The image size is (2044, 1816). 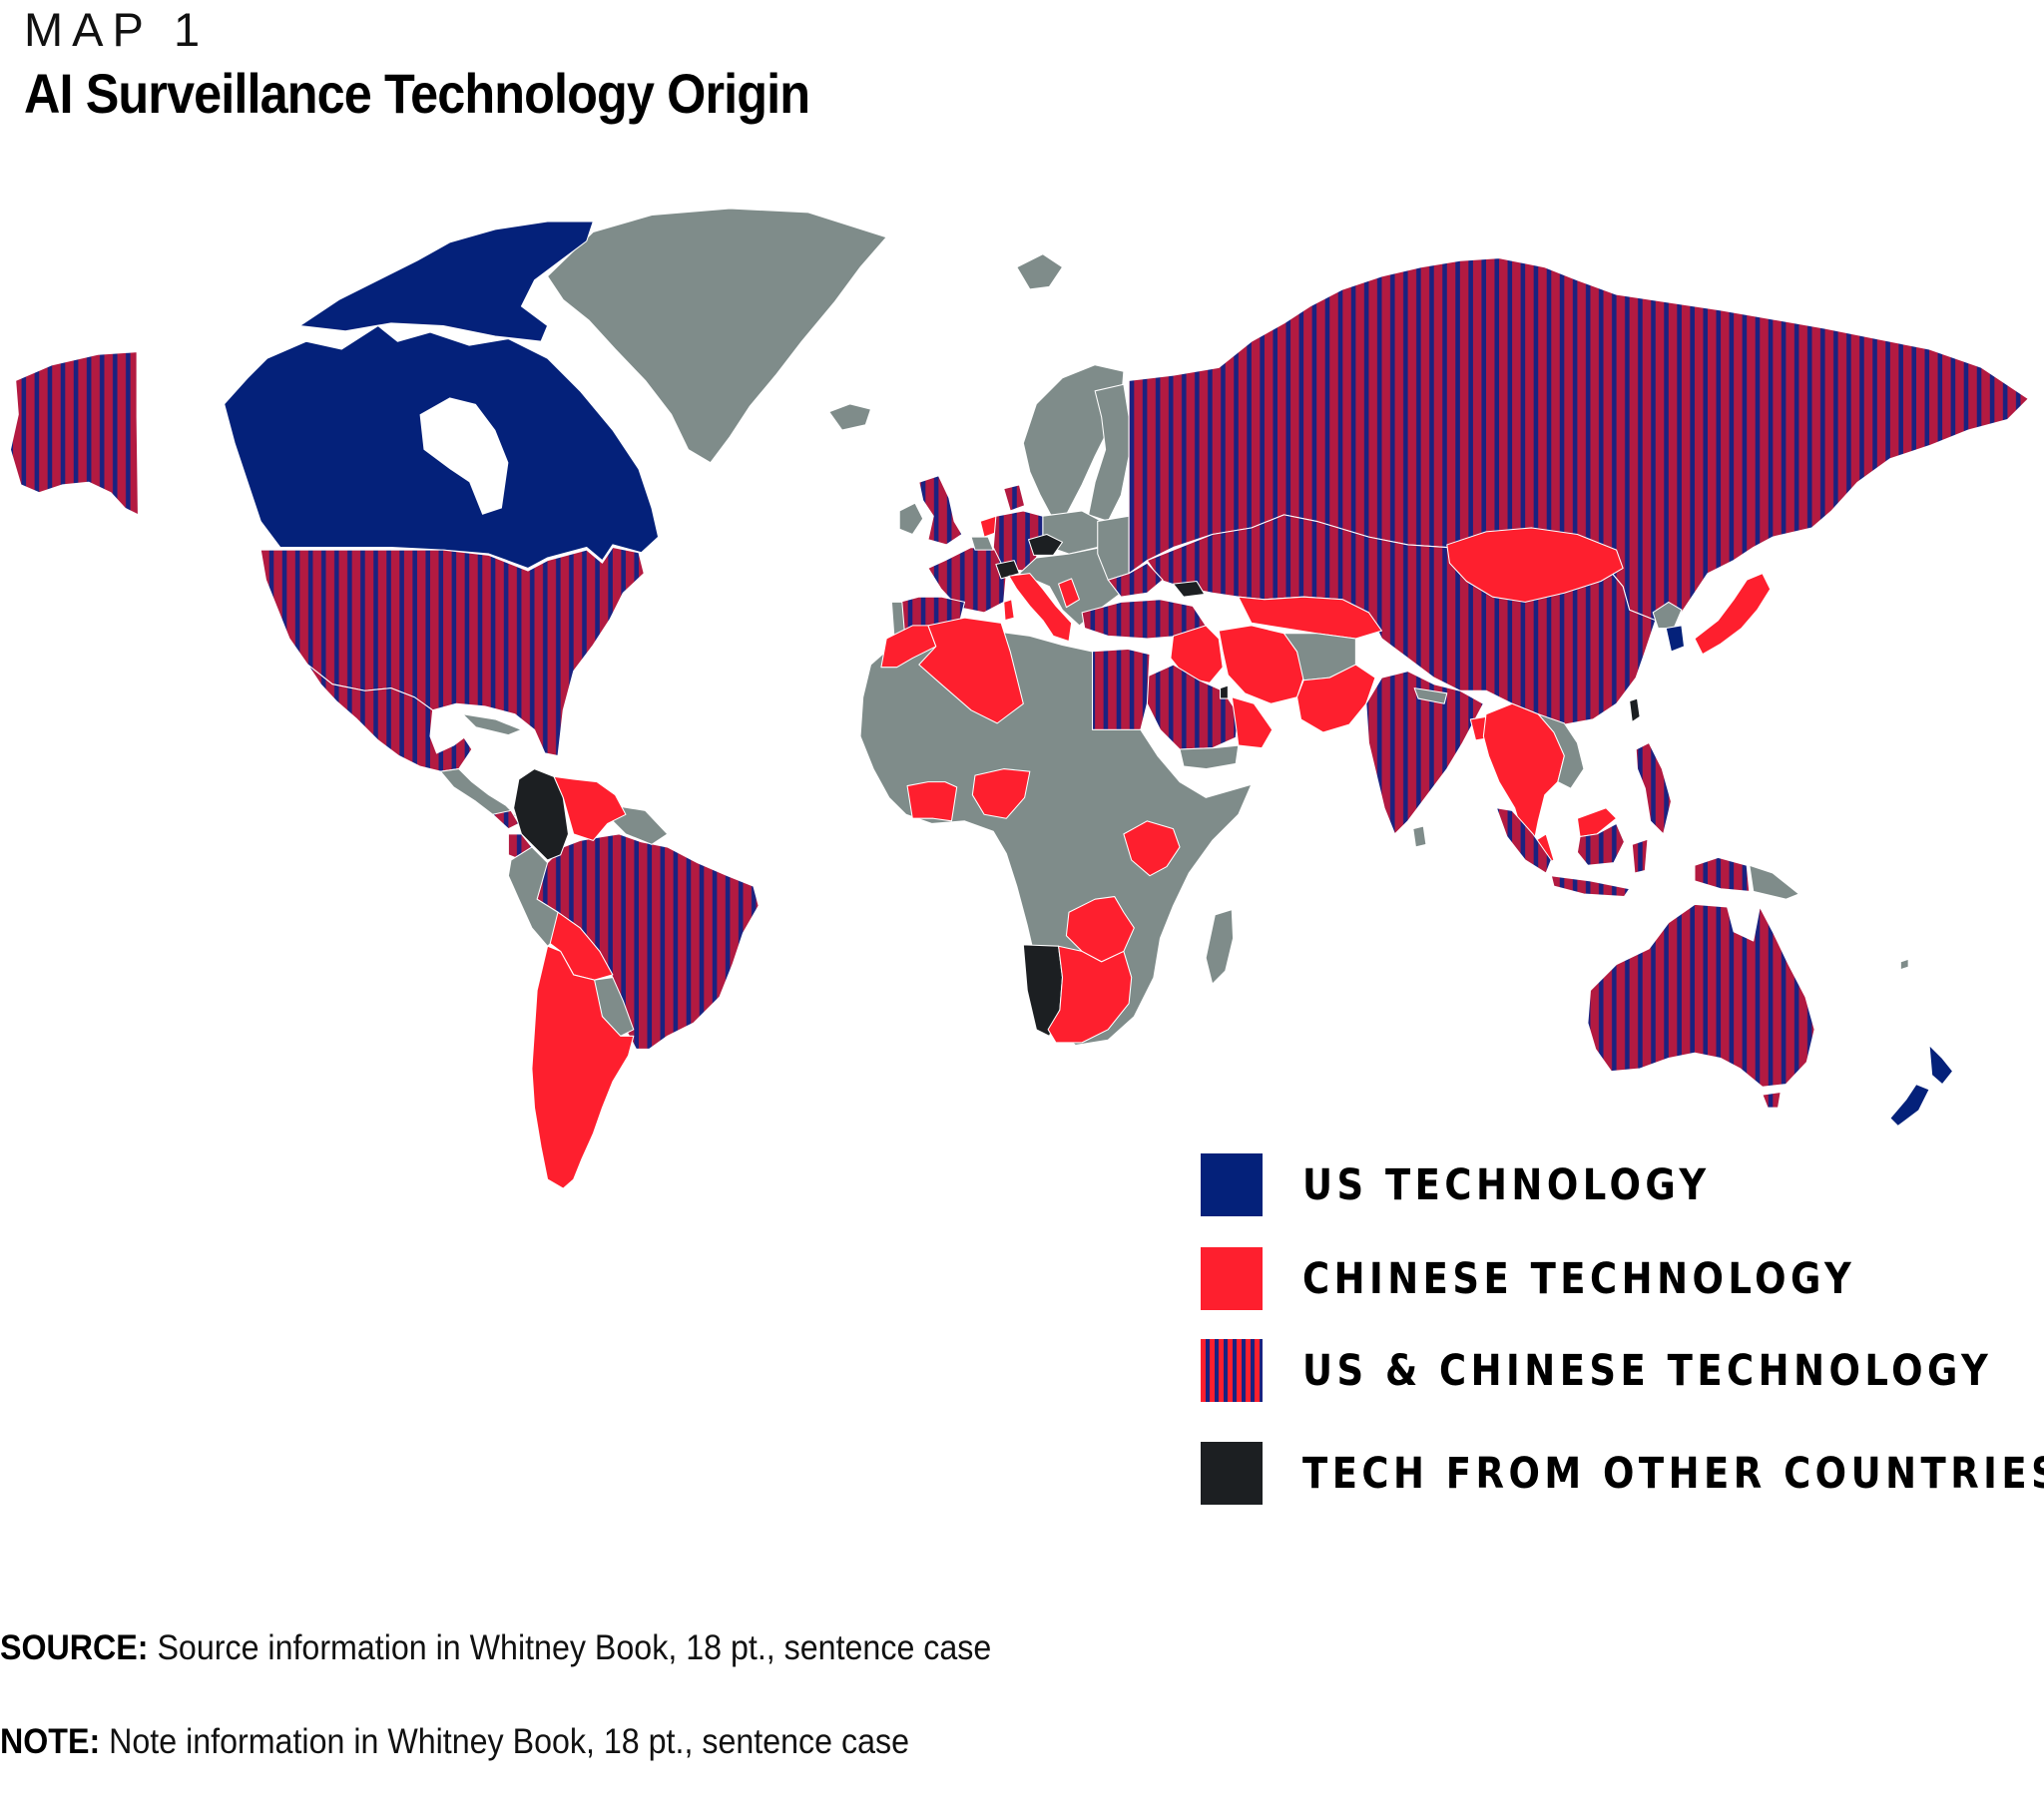 What do you see at coordinates (1535, 565) in the screenshot?
I see `region-mongolia` at bounding box center [1535, 565].